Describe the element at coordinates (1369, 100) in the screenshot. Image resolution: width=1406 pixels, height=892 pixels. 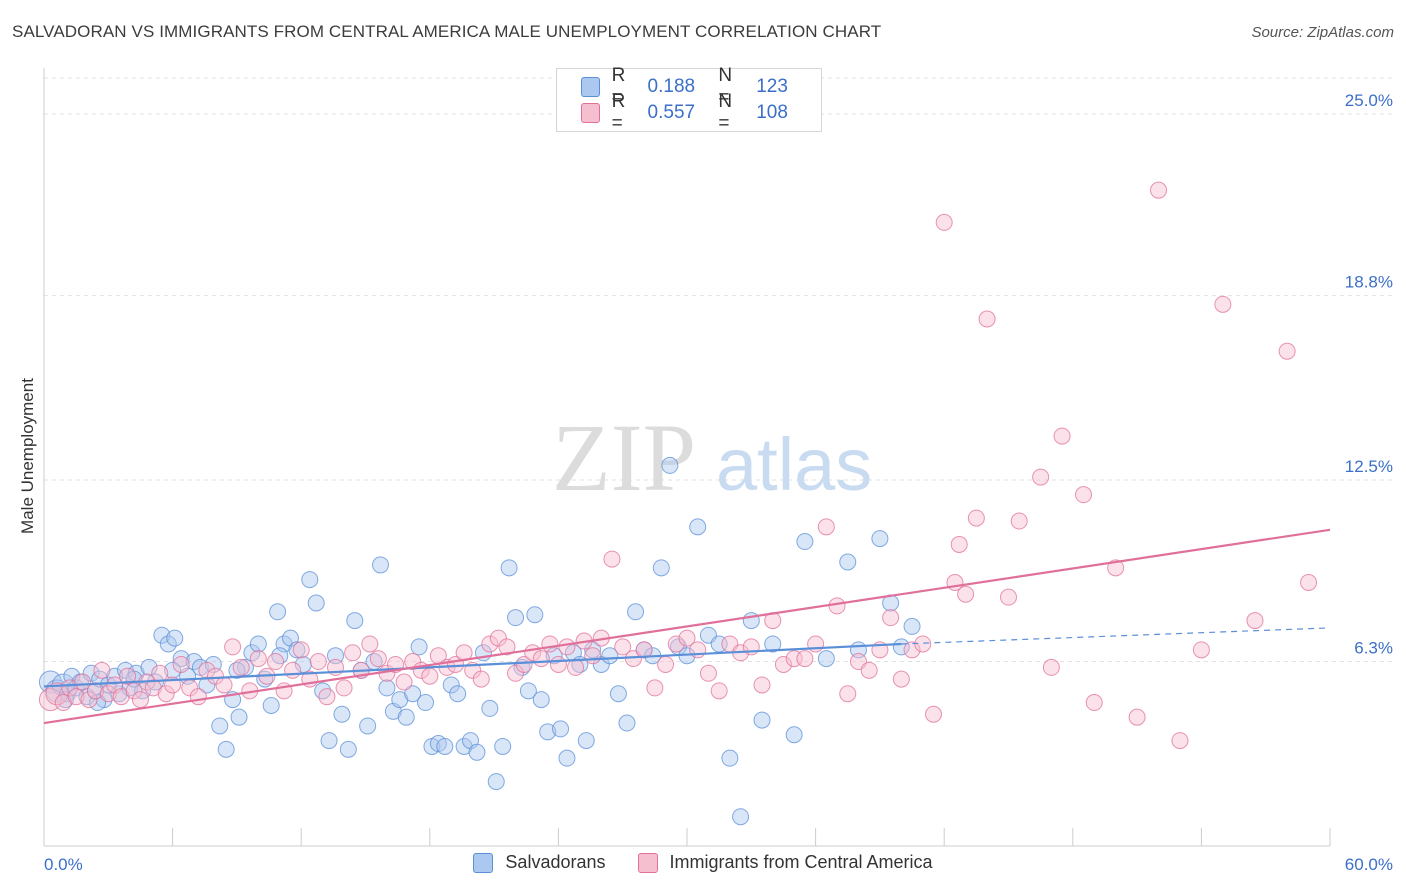
I see `y-tick-label: 25.0%` at that location.